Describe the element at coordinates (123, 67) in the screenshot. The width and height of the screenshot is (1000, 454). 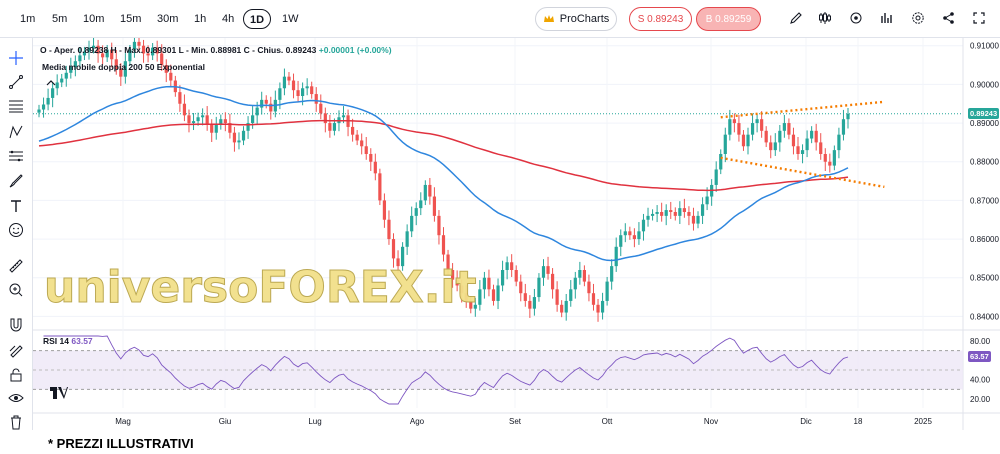
I see `ma-indicator-label: Media mobile doppia 200 50 Exponential` at that location.